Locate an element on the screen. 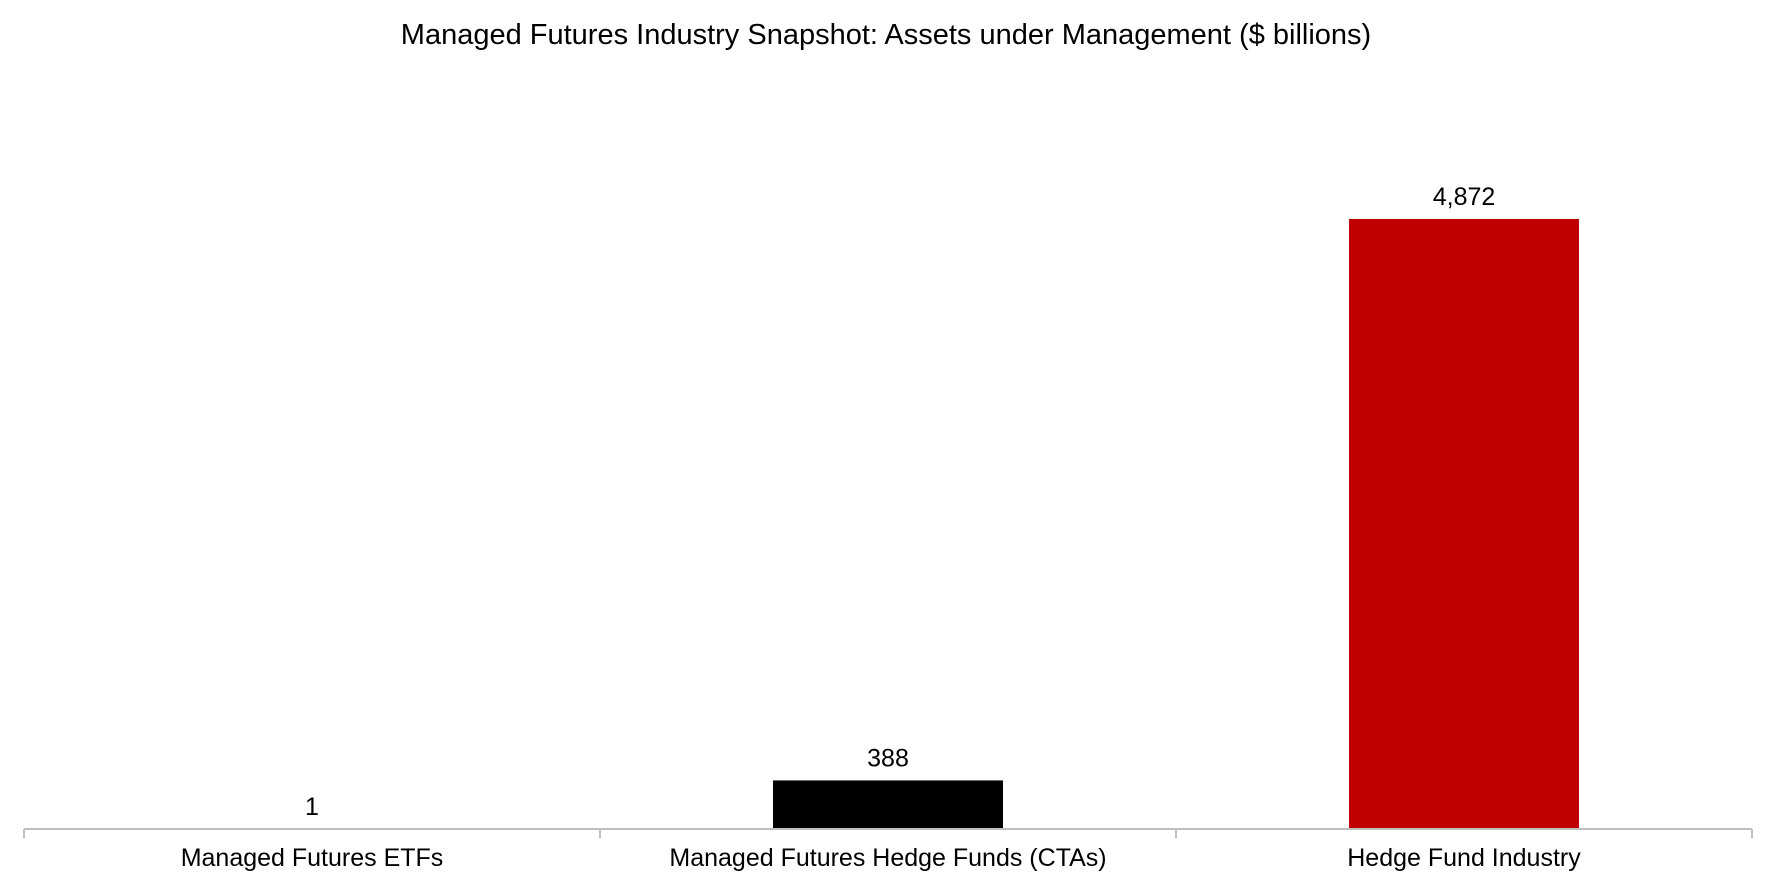  bar-managed-futures-hedge-funds-ctas is located at coordinates (888, 804).